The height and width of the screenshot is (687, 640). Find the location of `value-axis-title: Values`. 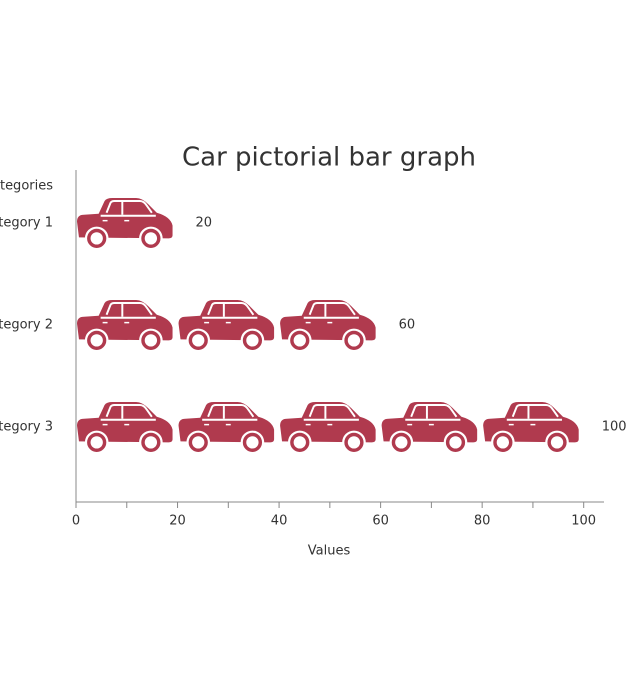

value-axis-title: Values is located at coordinates (329, 551).